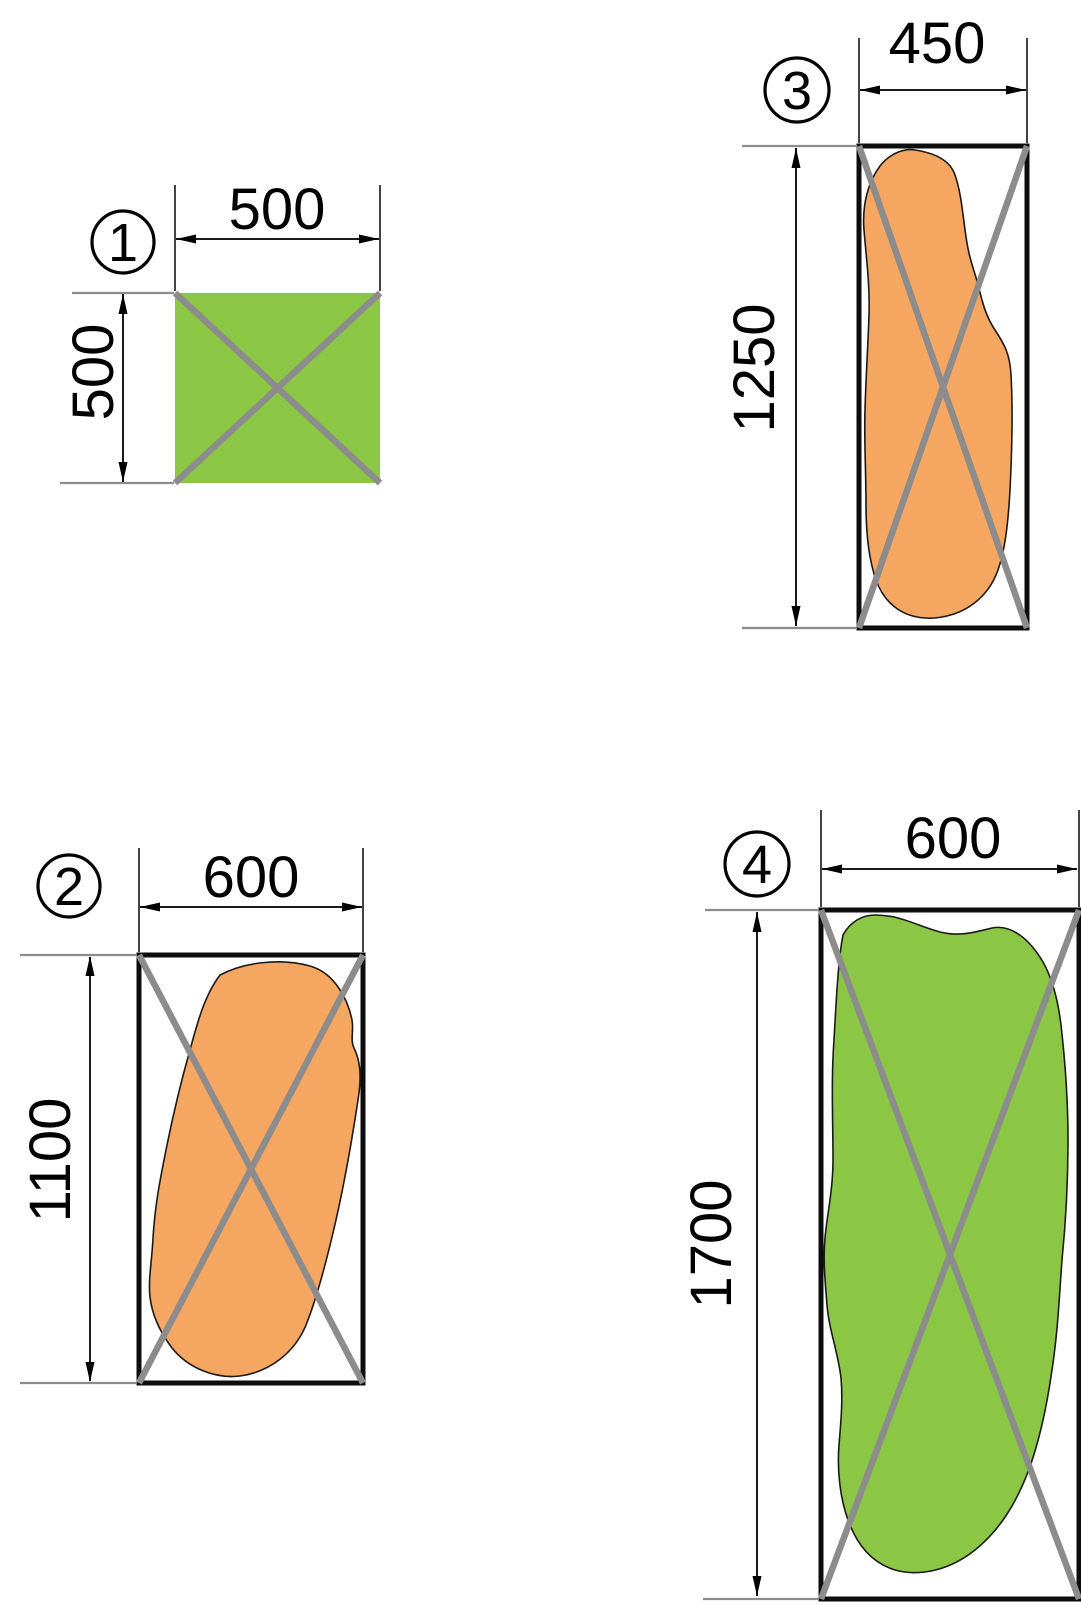  I want to click on shape-1-height-value: 500, so click(93, 372).